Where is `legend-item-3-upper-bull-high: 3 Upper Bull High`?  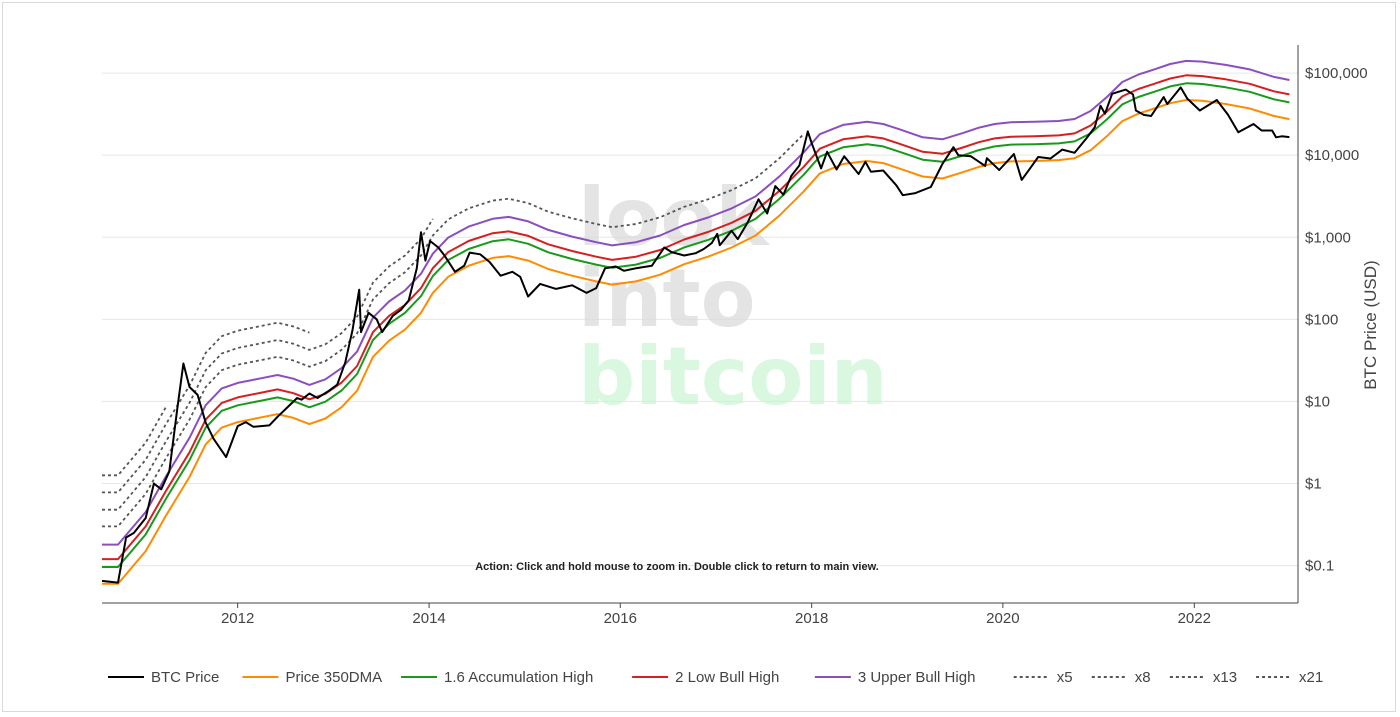
legend-item-3-upper-bull-high: 3 Upper Bull High is located at coordinates (895, 677).